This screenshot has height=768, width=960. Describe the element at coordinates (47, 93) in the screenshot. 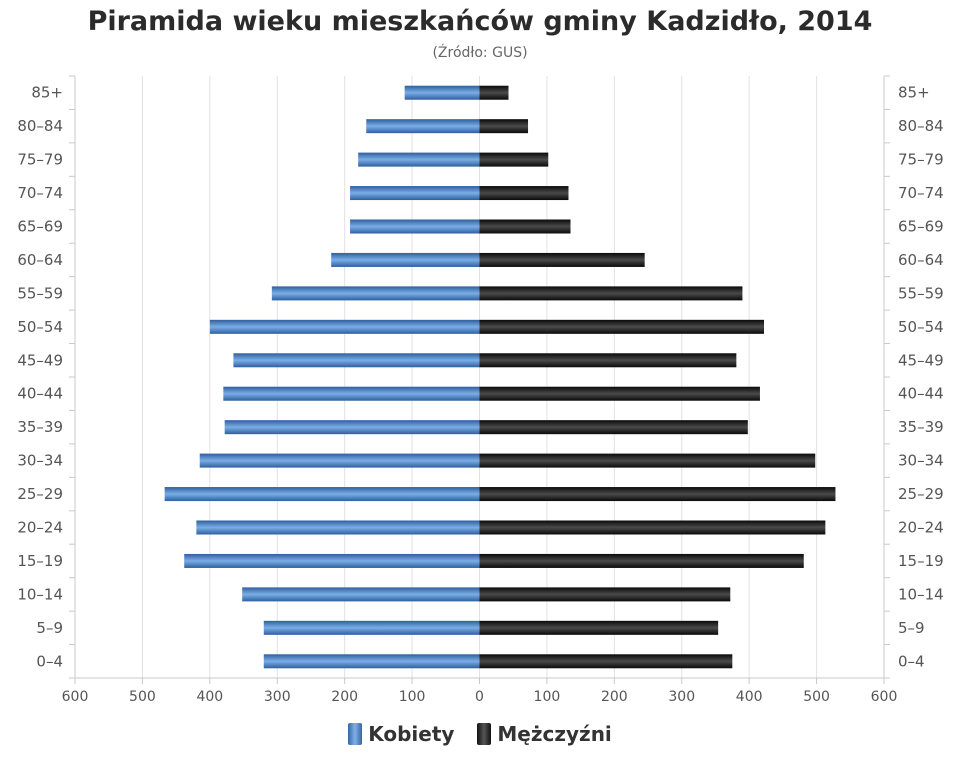

I see `y-tick-label-left: 85+` at that location.